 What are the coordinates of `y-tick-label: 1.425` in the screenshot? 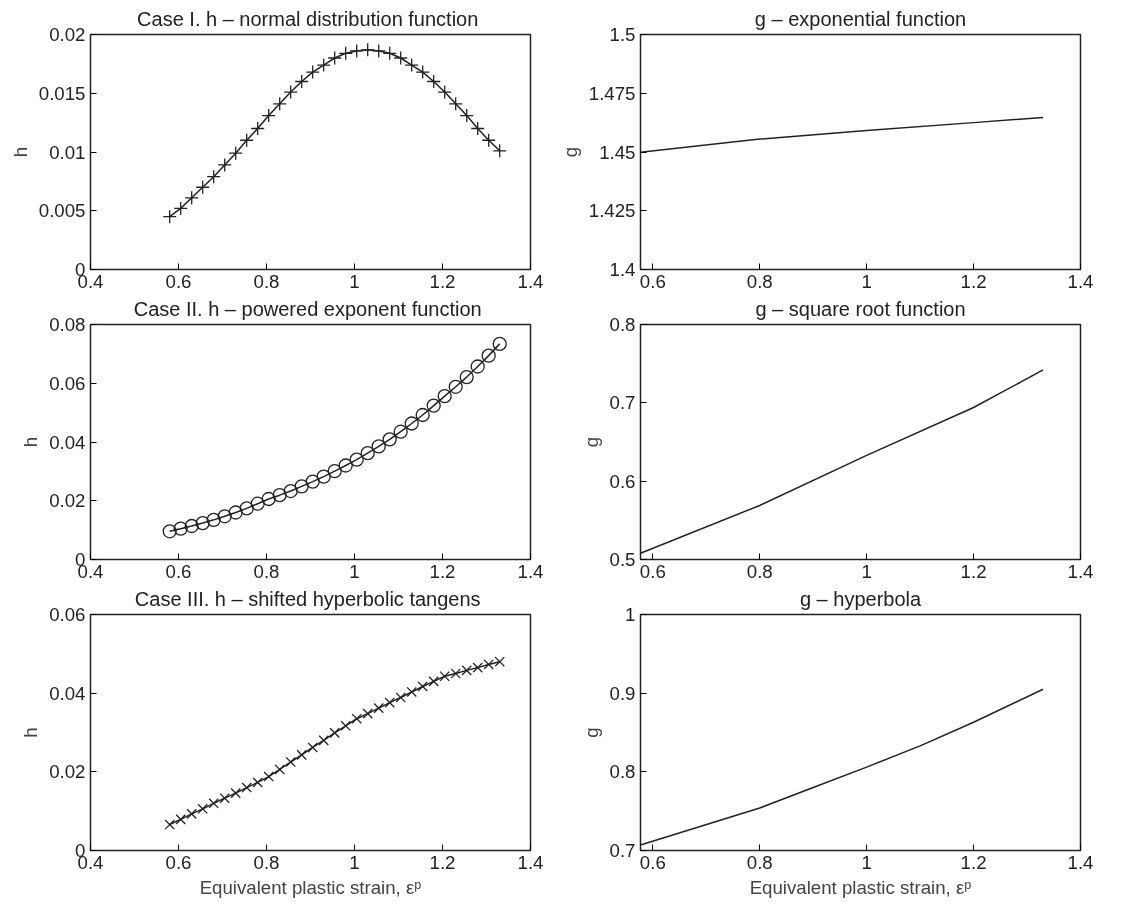 It's located at (612, 211).